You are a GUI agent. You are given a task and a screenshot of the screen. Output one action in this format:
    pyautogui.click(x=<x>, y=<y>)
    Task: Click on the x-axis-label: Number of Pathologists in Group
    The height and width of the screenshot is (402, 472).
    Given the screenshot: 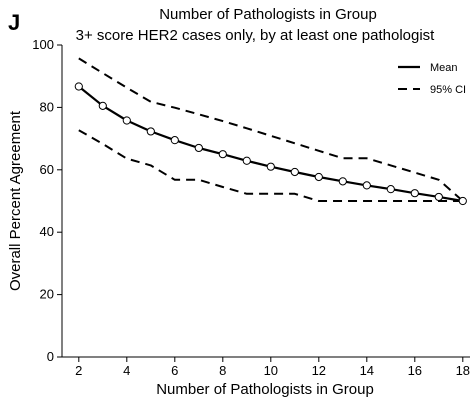 What is the action you would take?
    pyautogui.click(x=265, y=389)
    